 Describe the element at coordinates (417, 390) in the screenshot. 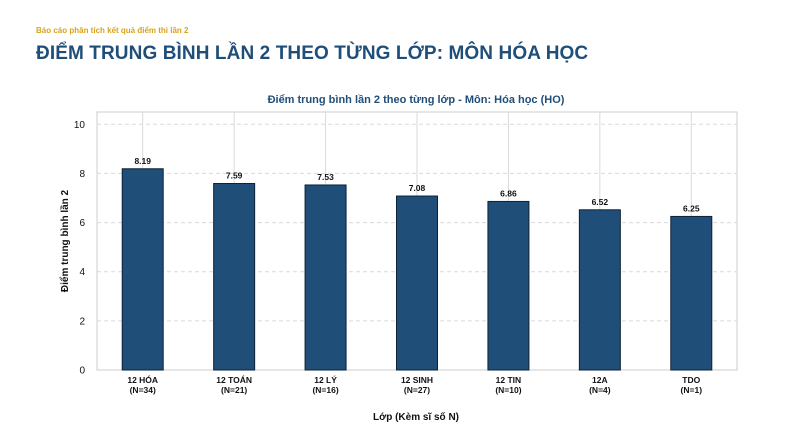

I see `x-tick-sublabel: (N=27)` at that location.